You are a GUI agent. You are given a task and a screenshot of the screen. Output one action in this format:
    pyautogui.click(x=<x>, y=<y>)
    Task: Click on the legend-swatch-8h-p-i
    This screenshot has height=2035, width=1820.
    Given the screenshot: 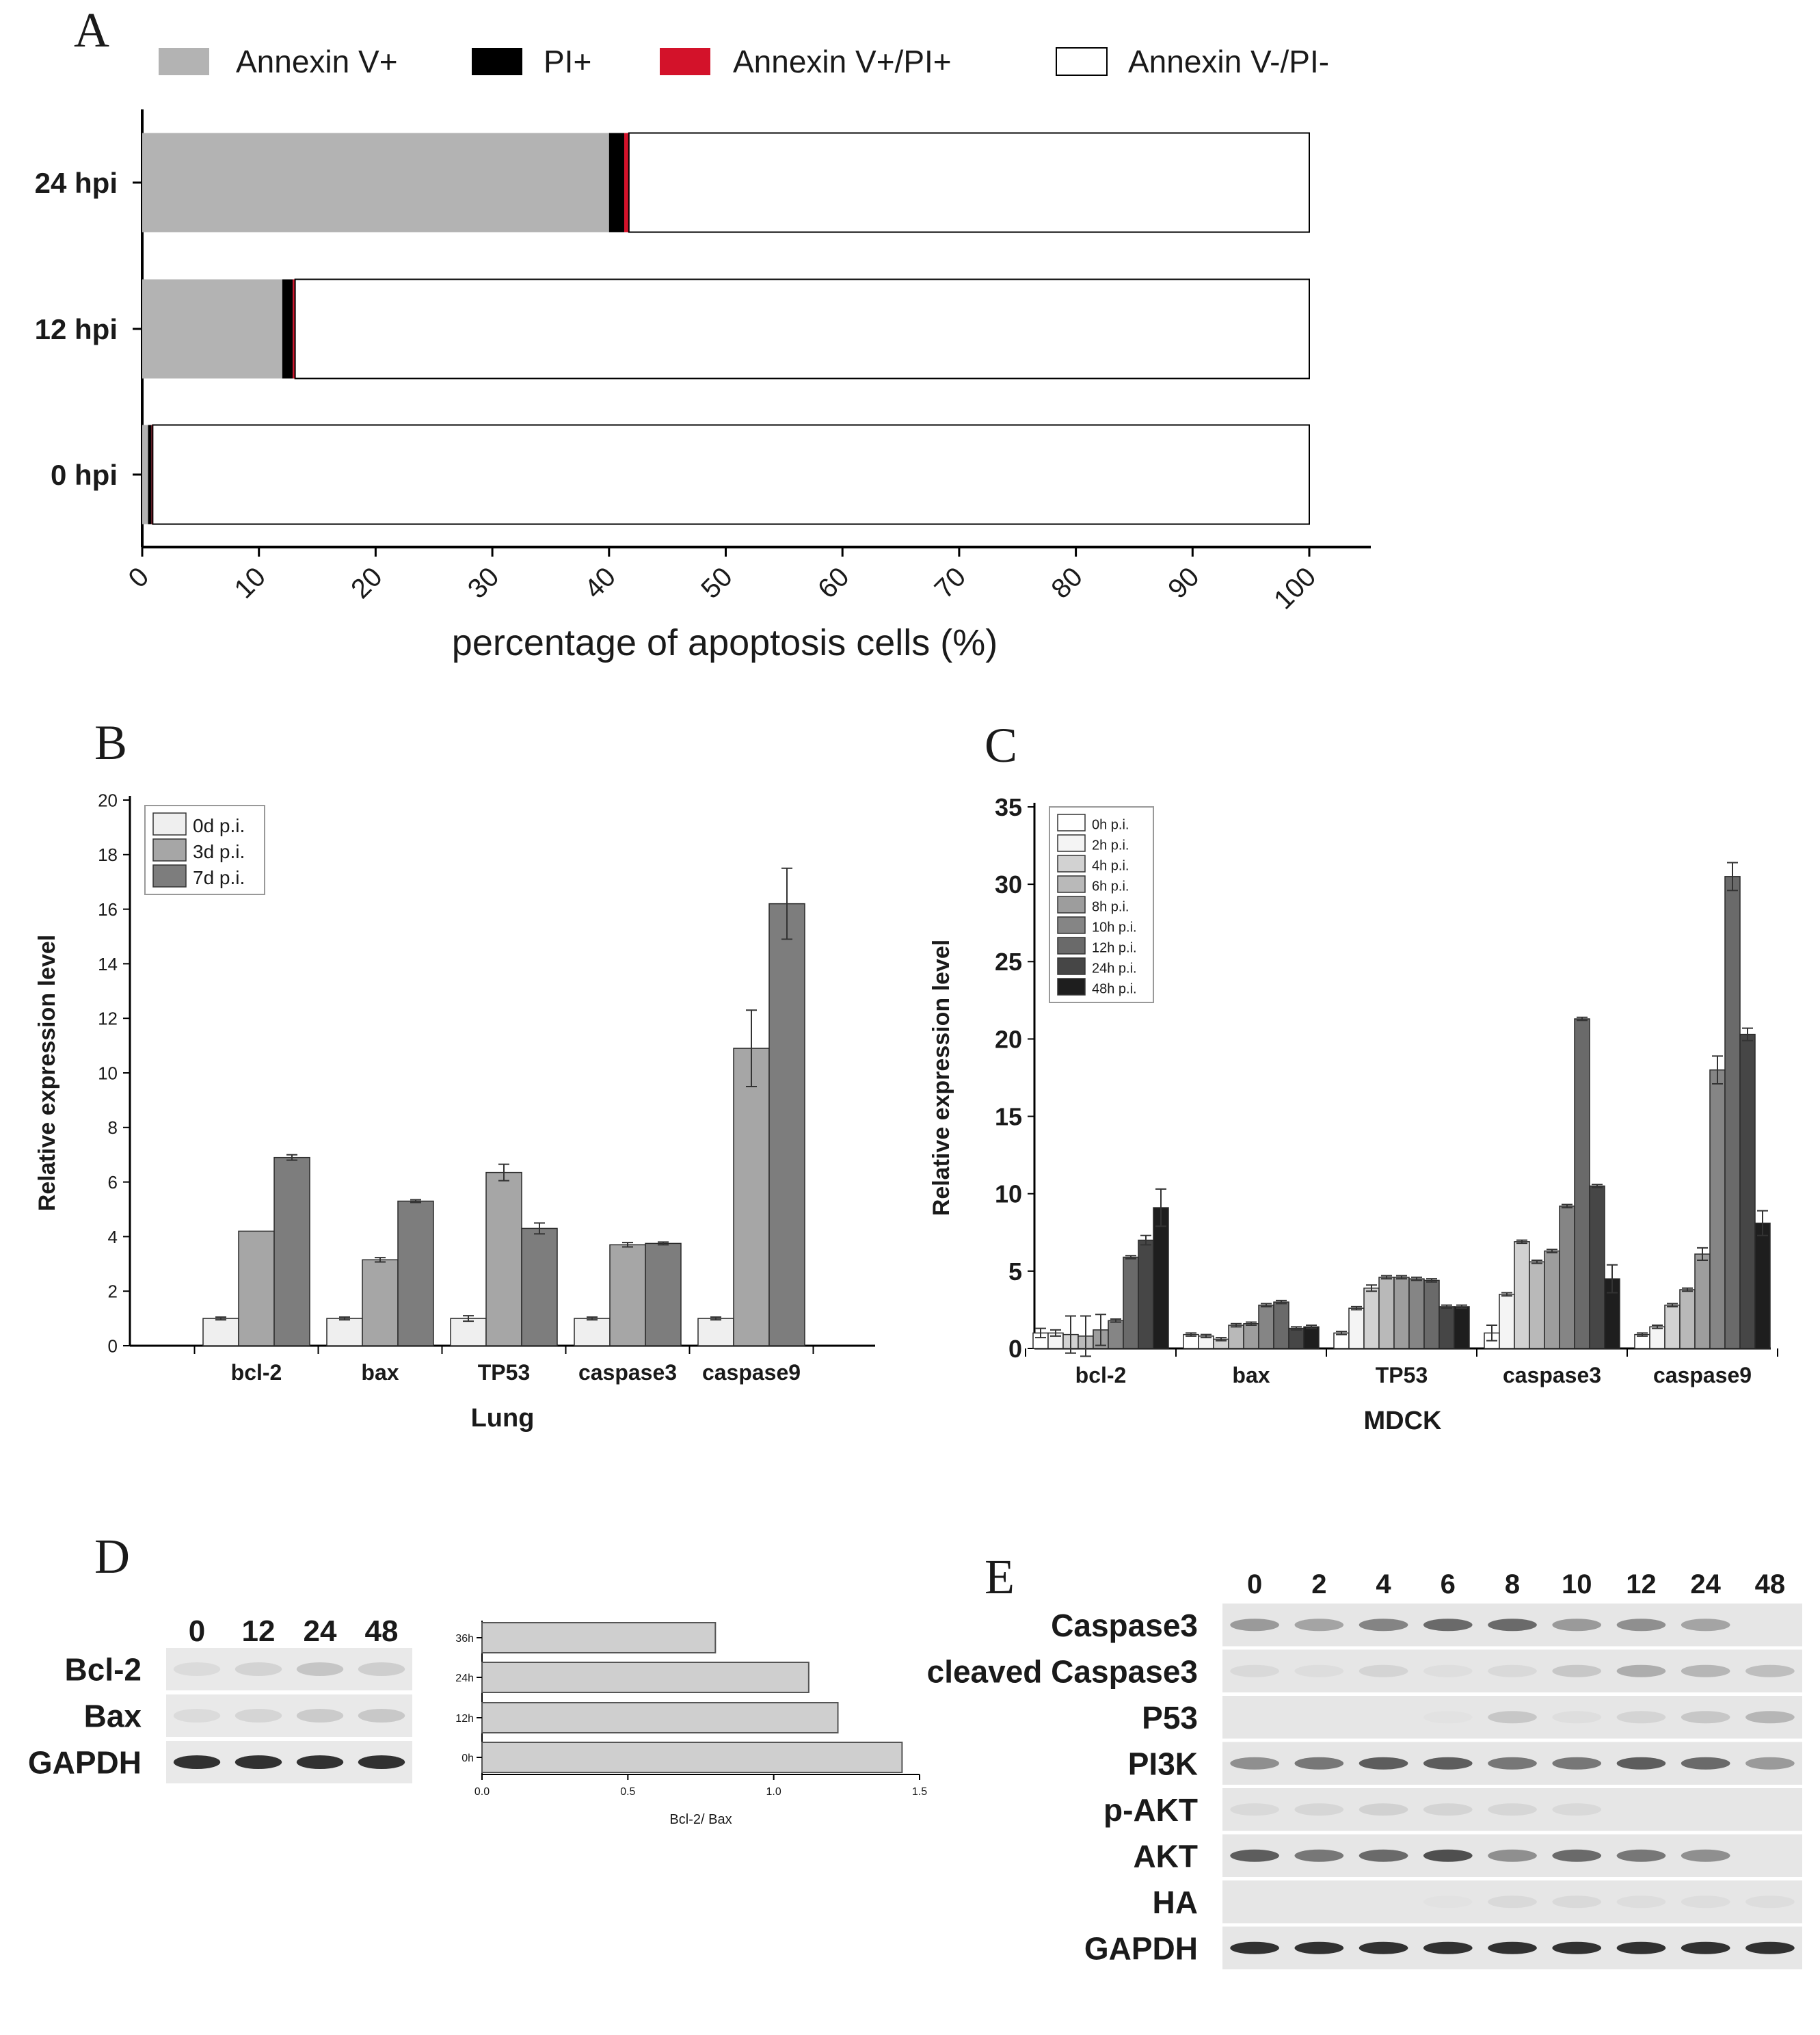 What is the action you would take?
    pyautogui.click(x=1071, y=905)
    